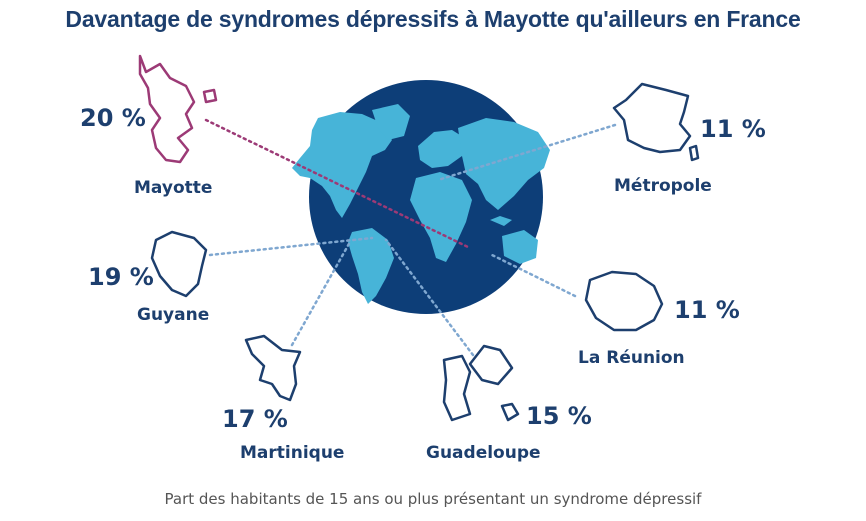 The height and width of the screenshot is (521, 866). I want to click on connector-guyane, so click(291, 246).